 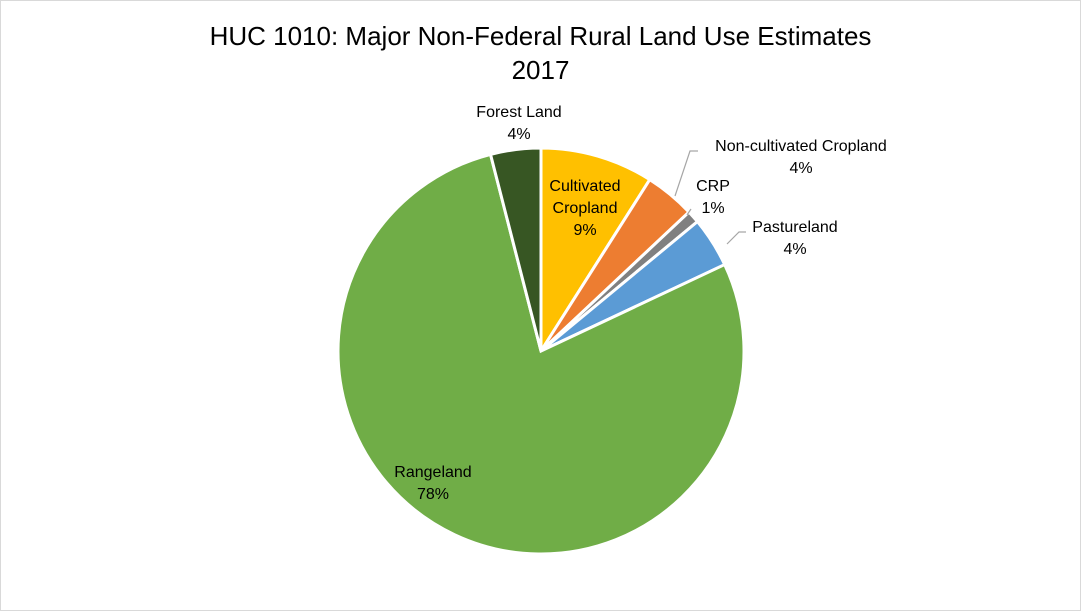 What do you see at coordinates (689, 212) in the screenshot?
I see `leader-line-crp` at bounding box center [689, 212].